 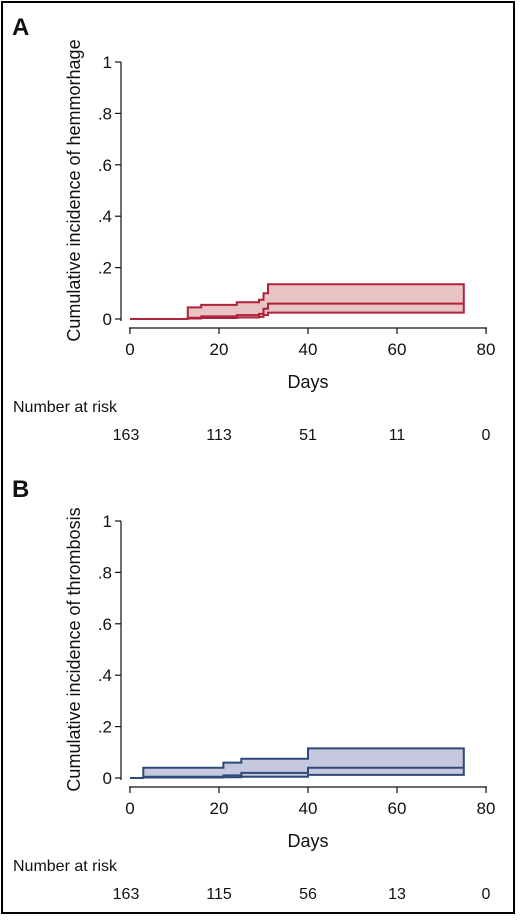 I want to click on risk-count: 56, so click(x=308, y=894).